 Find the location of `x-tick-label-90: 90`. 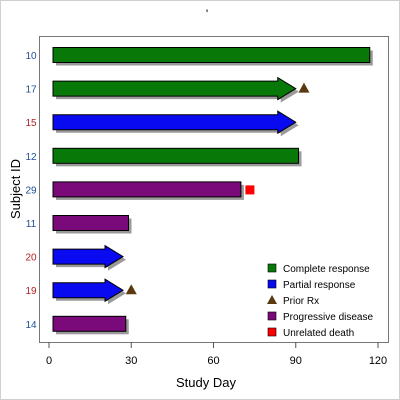

x-tick-label-90: 90 is located at coordinates (296, 361).